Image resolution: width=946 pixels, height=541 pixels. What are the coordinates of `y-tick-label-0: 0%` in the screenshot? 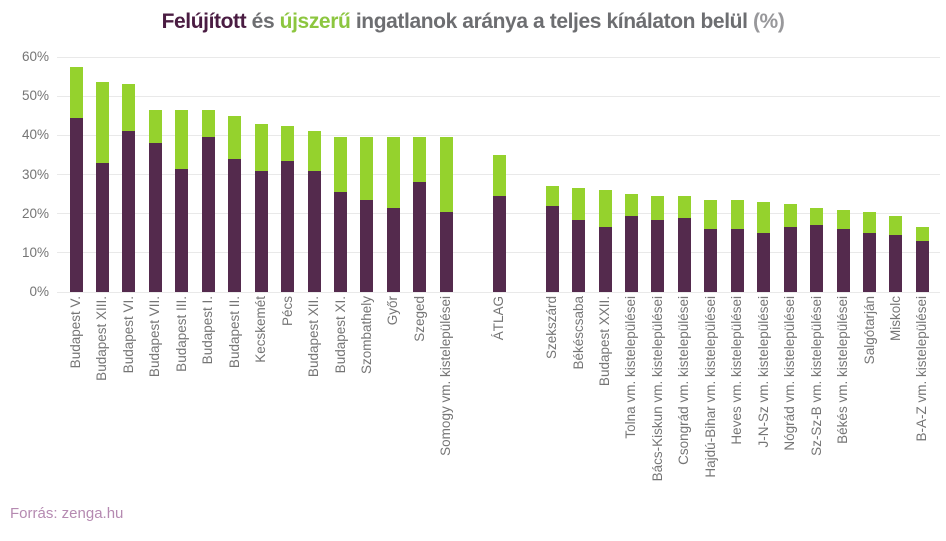 It's located at (39, 291).